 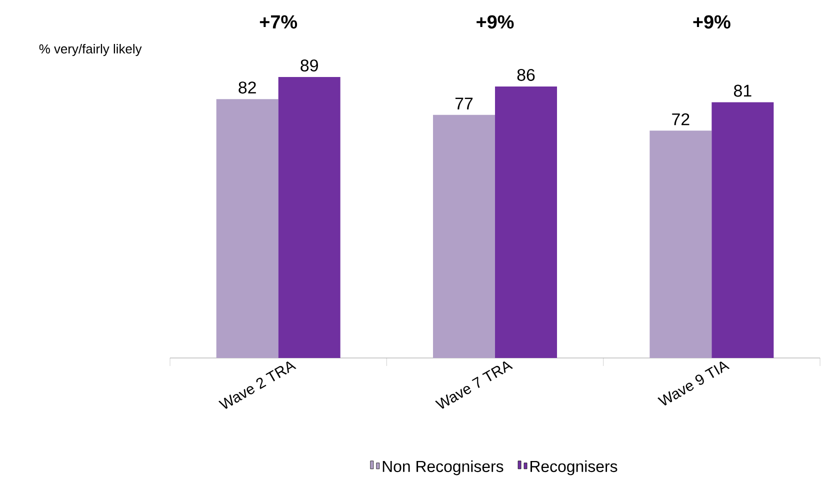 I want to click on y-axis-title: % very/fairly likely, so click(x=90, y=50).